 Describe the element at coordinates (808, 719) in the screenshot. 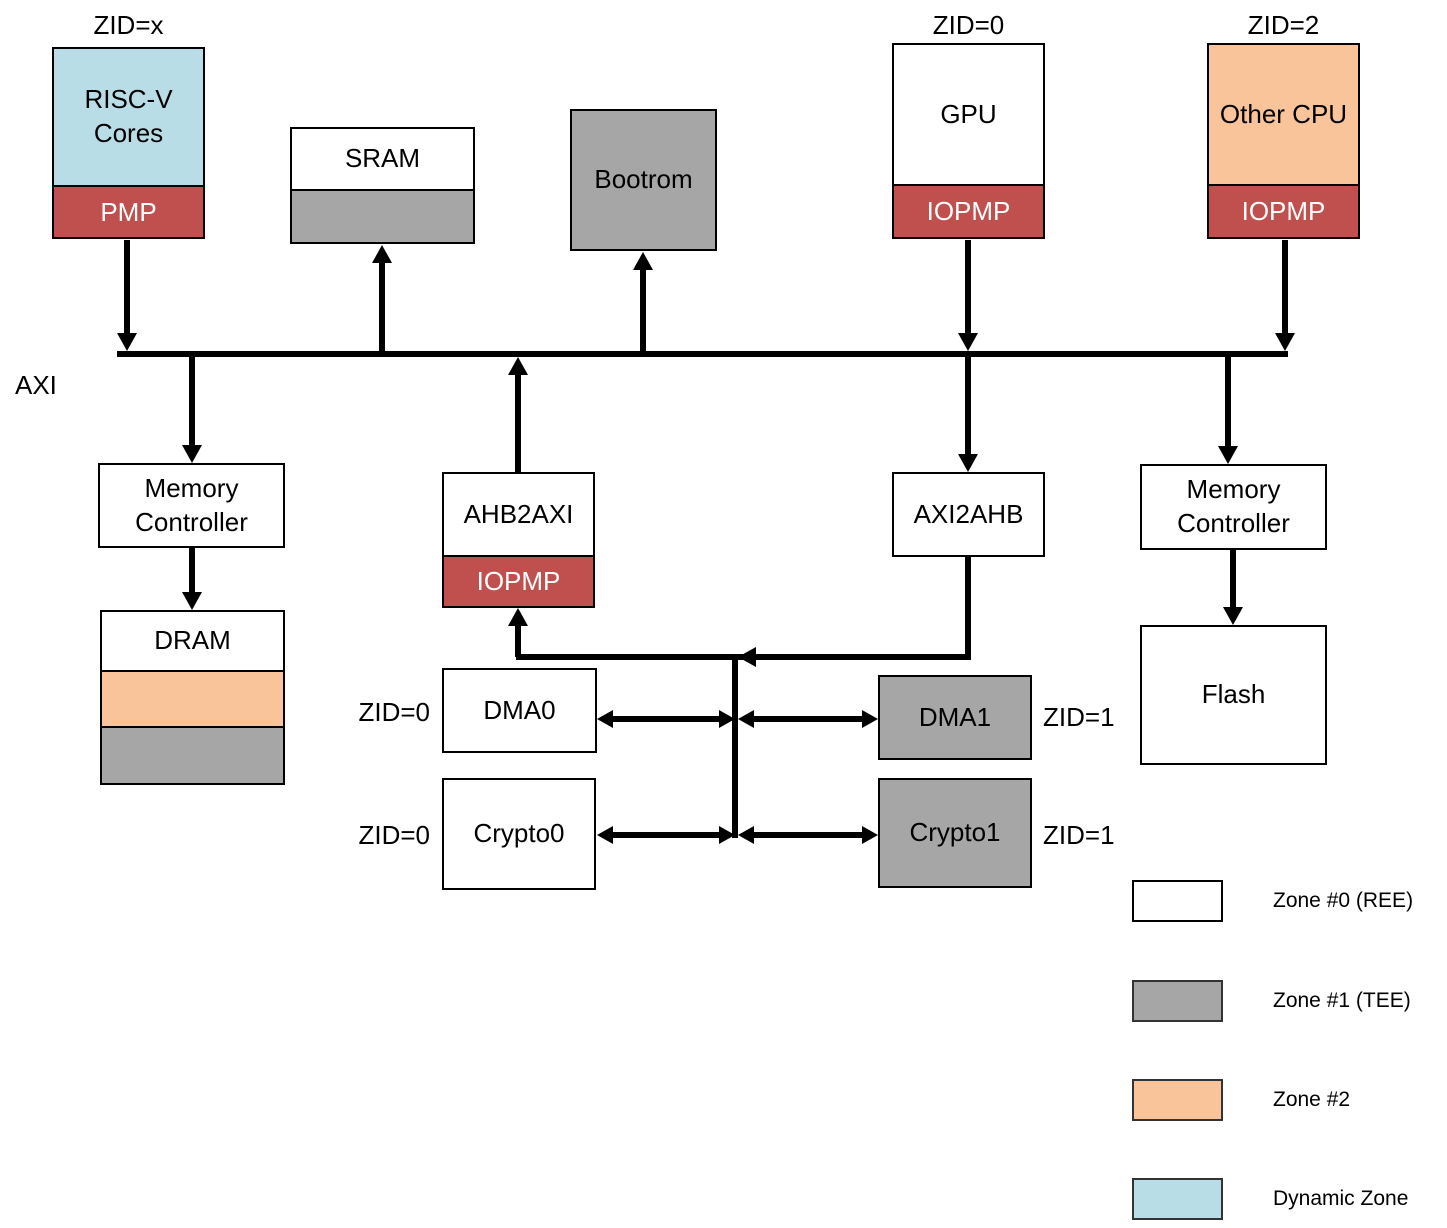

I see `trunk-dma1-line` at that location.